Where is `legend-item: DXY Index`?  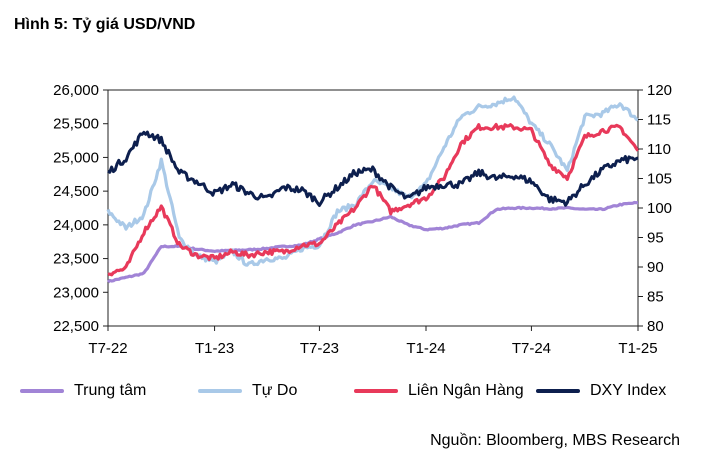
legend-item: DXY Index is located at coordinates (601, 391).